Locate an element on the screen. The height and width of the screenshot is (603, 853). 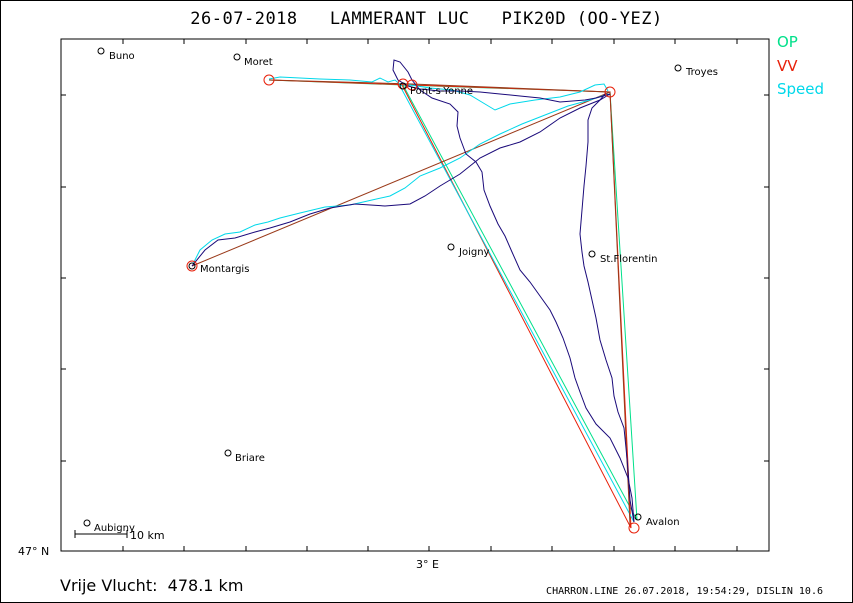
flight-track-north is located at coordinates (401, 180).